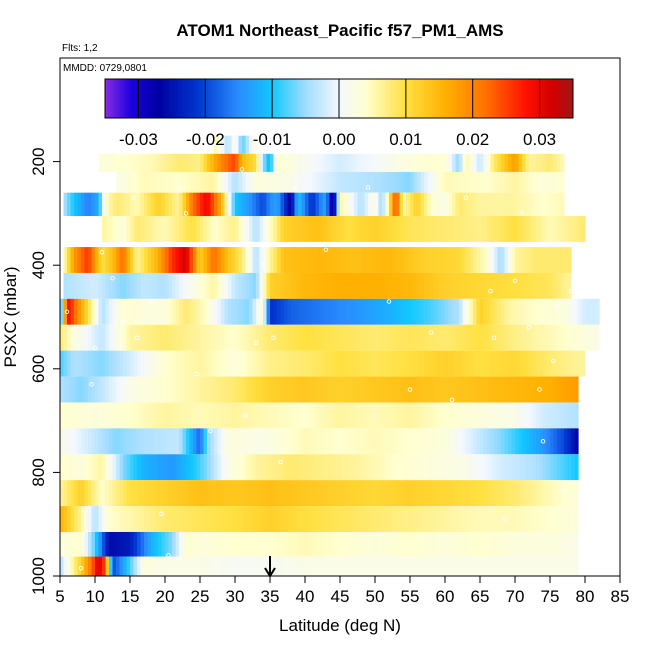  What do you see at coordinates (67, 312) in the screenshot?
I see `sample-point` at bounding box center [67, 312].